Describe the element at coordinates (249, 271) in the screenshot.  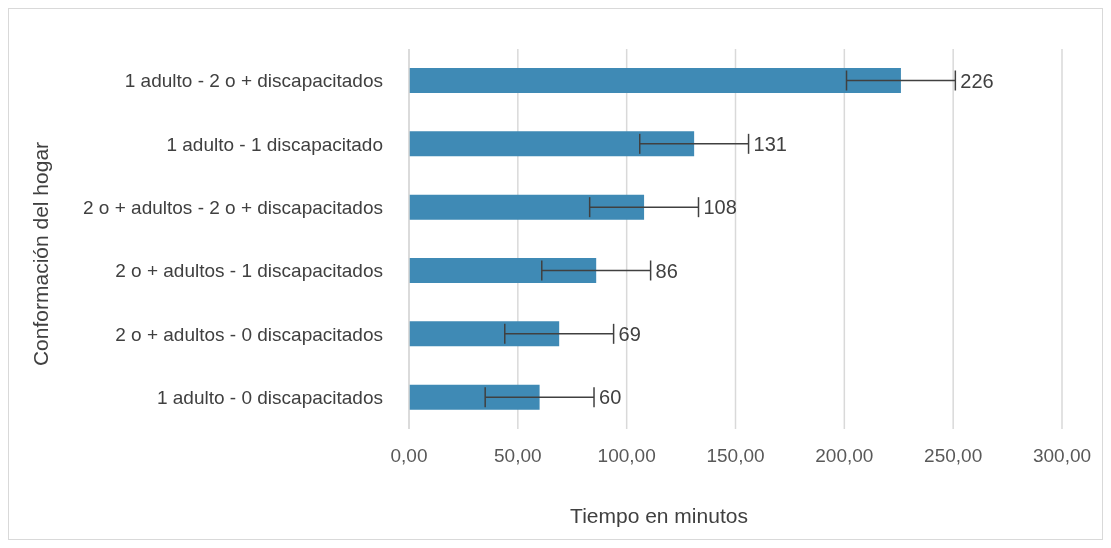
I see `y-tick-label: 2 o + adultos - 1 discapacitados` at that location.